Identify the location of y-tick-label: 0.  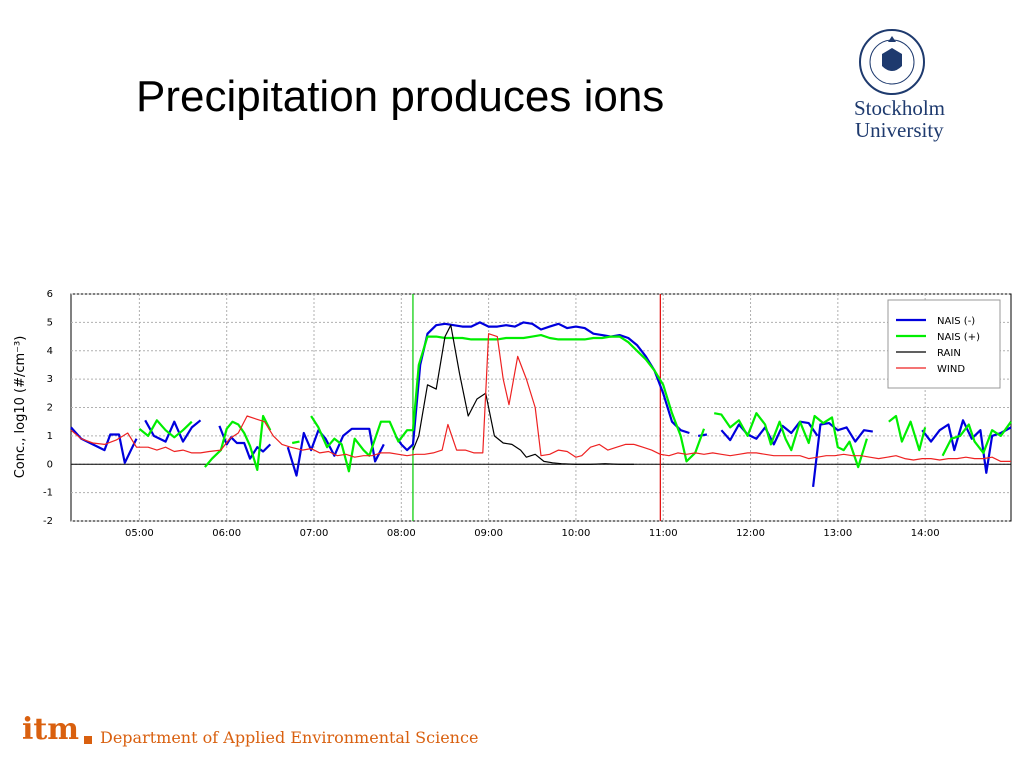
(50, 464).